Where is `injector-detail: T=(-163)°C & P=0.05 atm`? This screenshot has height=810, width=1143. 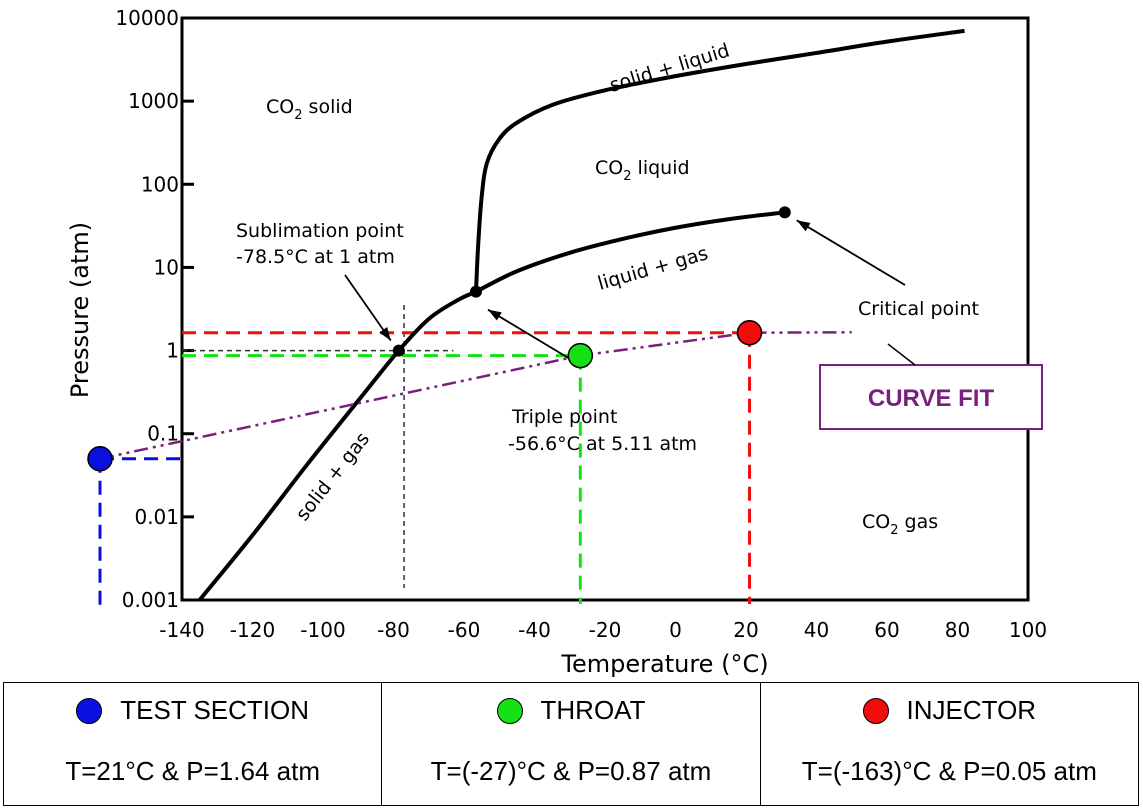 injector-detail: T=(-163)°C & P=0.05 atm is located at coordinates (949, 771).